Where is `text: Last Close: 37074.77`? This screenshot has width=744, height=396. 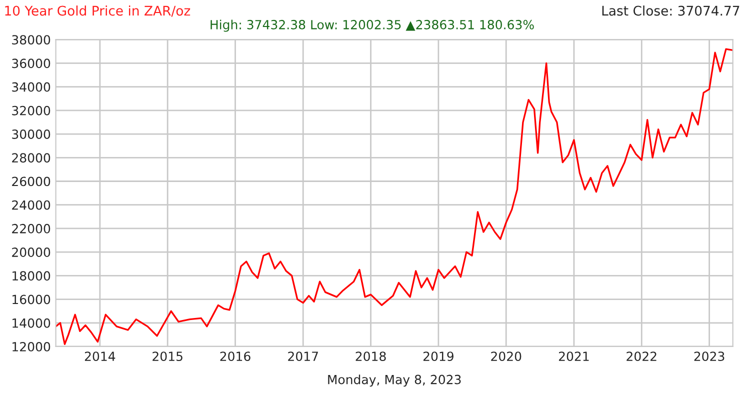
text: Last Close: 37074.77 is located at coordinates (671, 10).